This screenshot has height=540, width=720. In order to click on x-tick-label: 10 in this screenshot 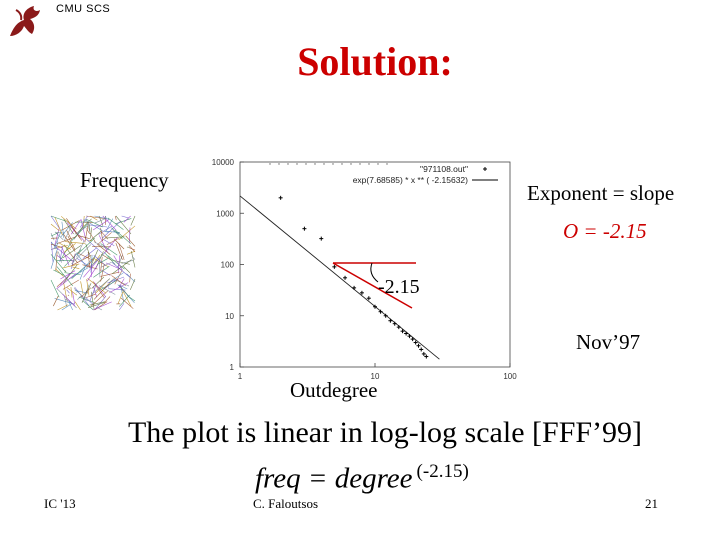, I will do `click(375, 376)`.